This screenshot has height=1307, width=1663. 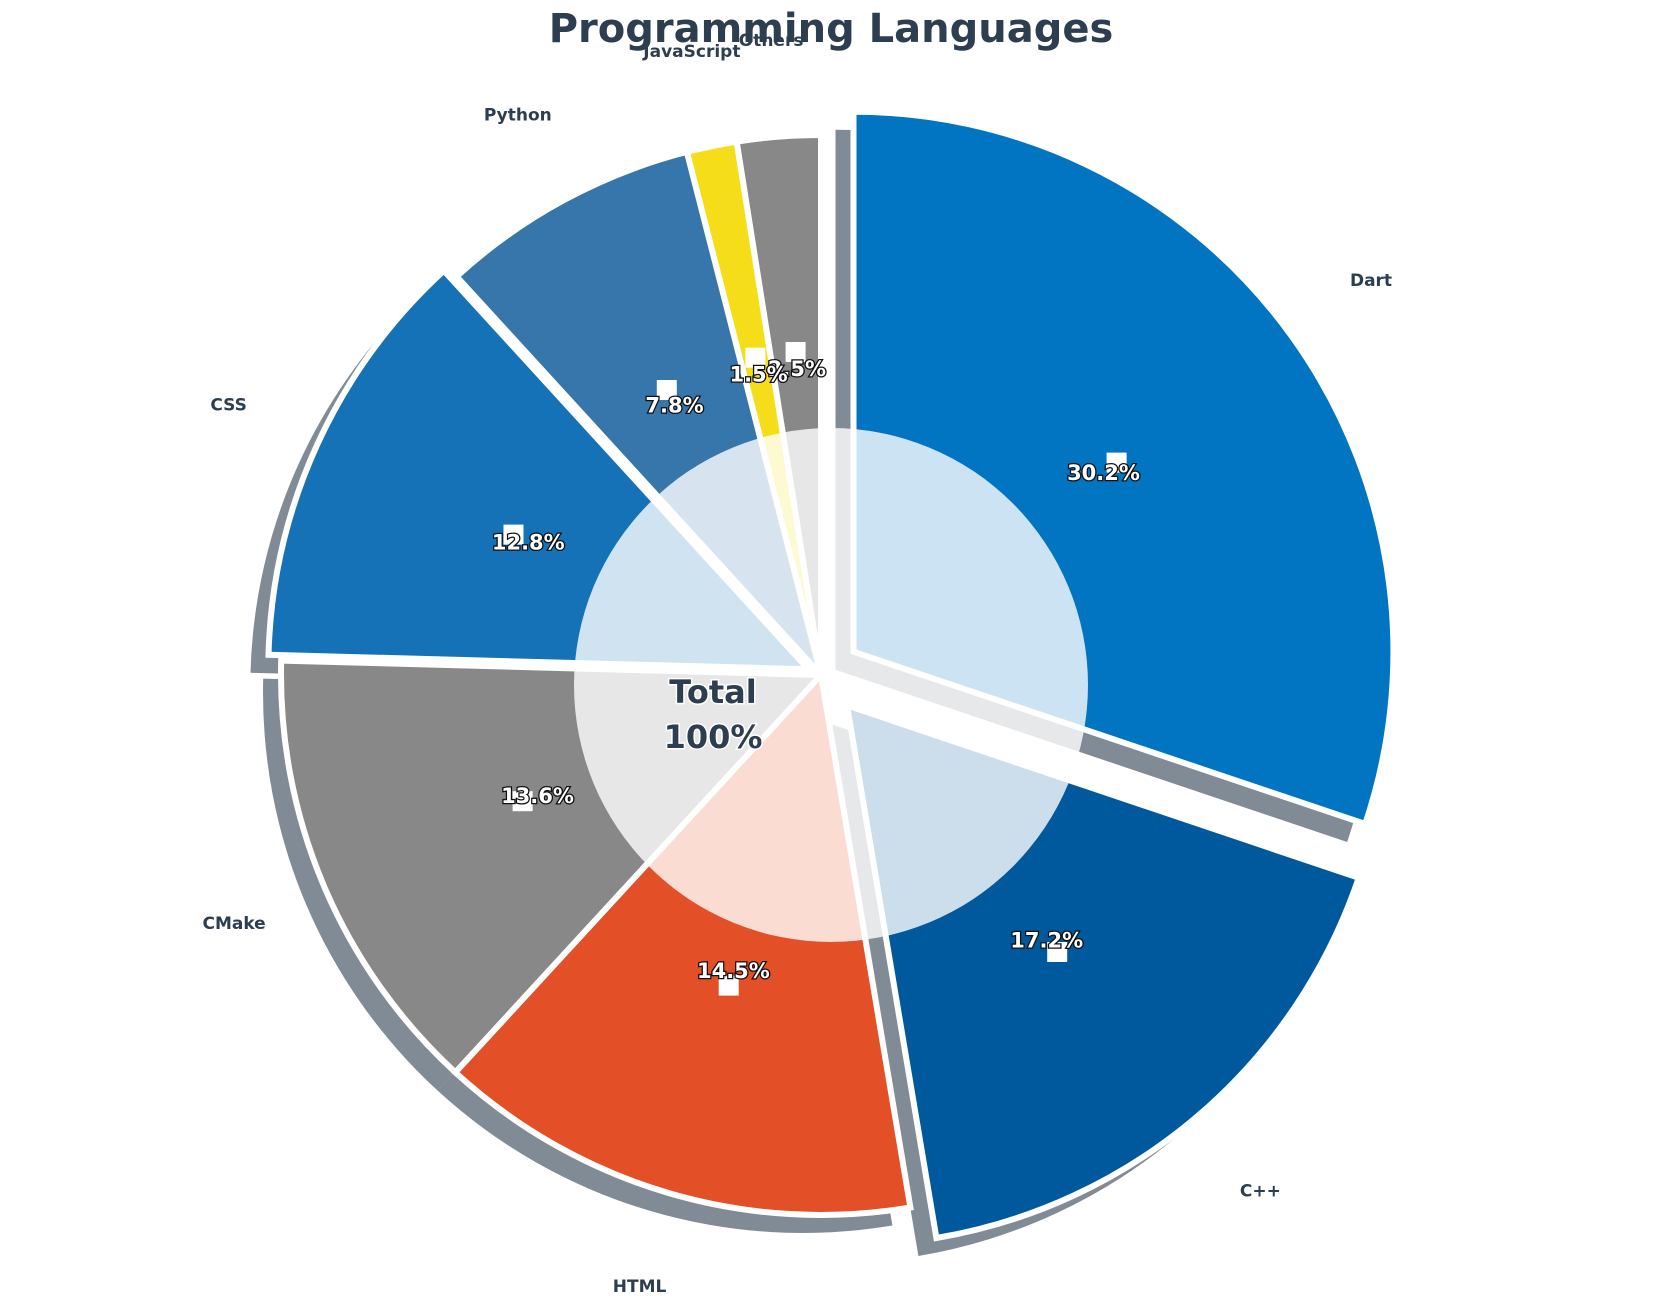 I want to click on center-disc, so click(x=831, y=685).